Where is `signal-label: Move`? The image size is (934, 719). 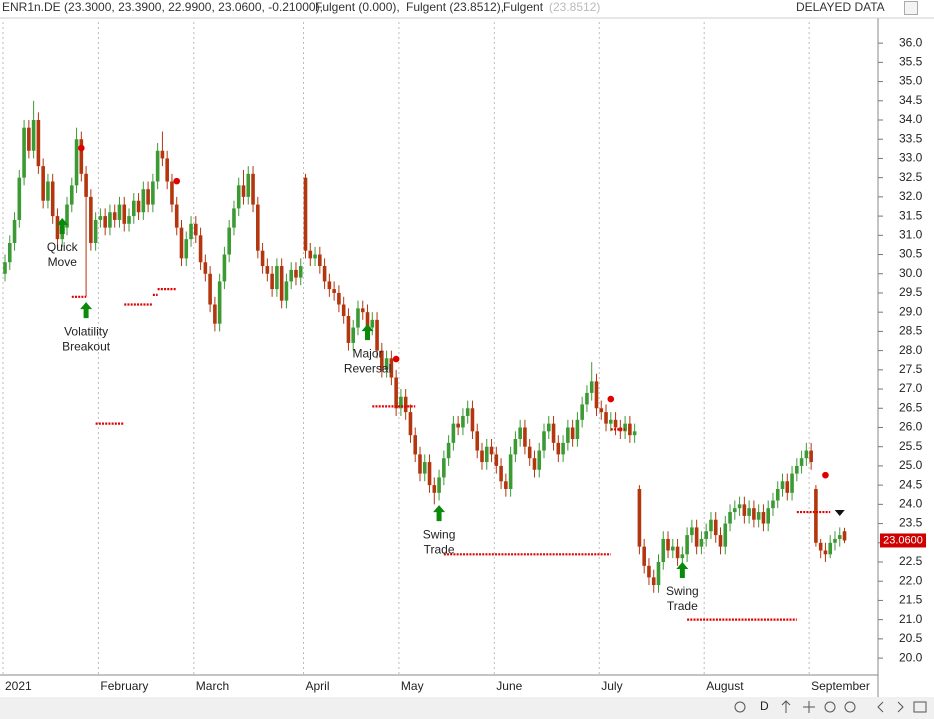
signal-label: Move is located at coordinates (63, 262).